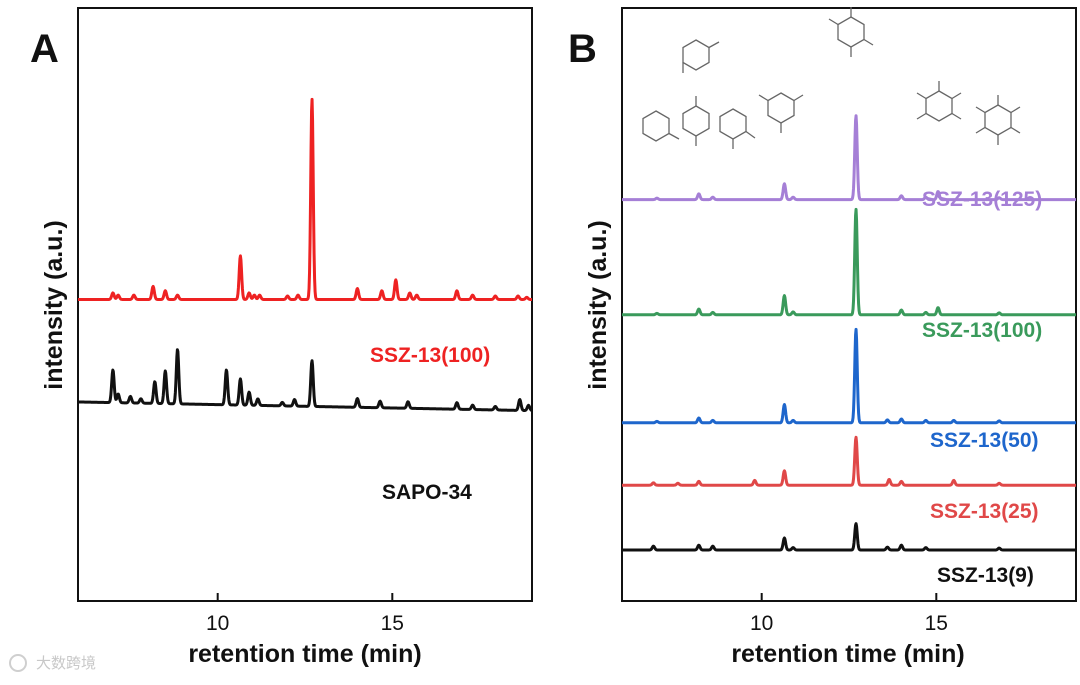  I want to click on panel-a-y-axis-label: intensity (a.u.), so click(54, 304).